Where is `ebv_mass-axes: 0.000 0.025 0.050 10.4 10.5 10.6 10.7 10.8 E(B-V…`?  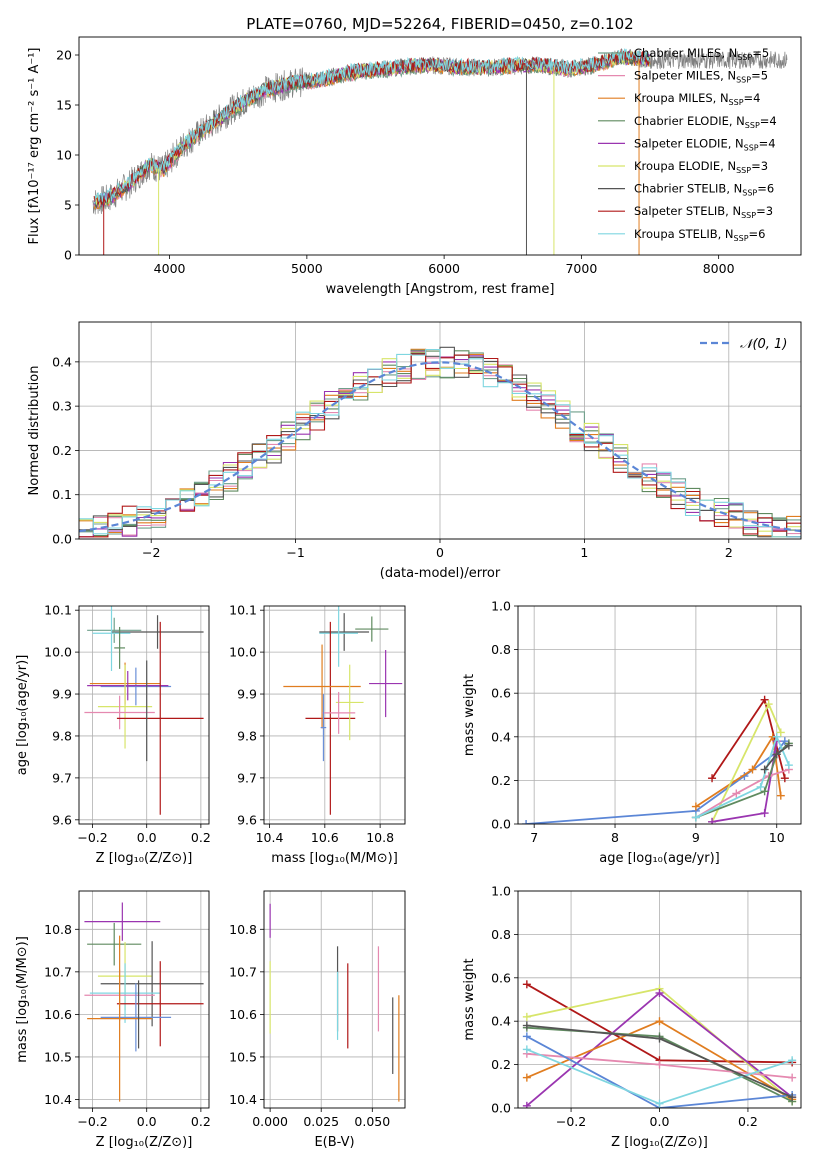
ebv_mass-axes: 0.000 0.025 0.050 10.4 10.5 10.6 10.7 10.8 E(B-V… is located at coordinates (317, 1020).